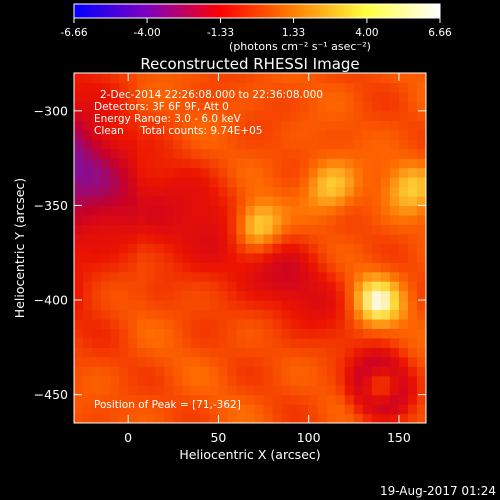 This screenshot has height=500, width=500. What do you see at coordinates (257, 11) in the screenshot?
I see `colorbar-gradient` at bounding box center [257, 11].